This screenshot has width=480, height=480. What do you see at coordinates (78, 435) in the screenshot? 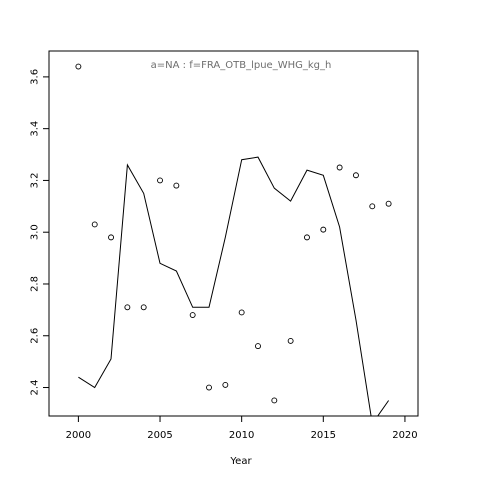
I see `x-tick-label: 2000` at bounding box center [78, 435].